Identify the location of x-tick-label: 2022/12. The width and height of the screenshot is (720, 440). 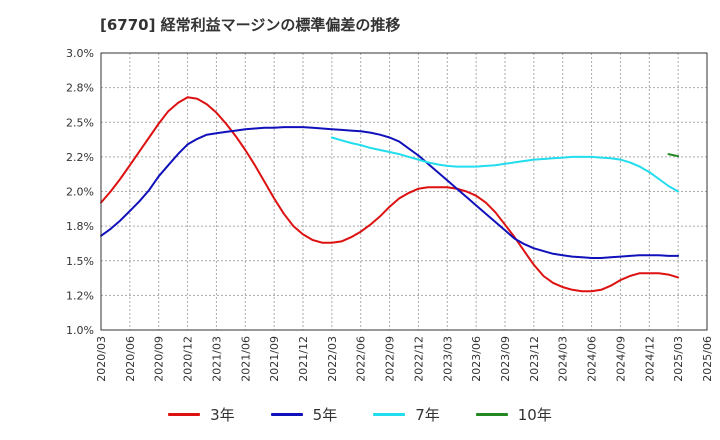
(418, 359).